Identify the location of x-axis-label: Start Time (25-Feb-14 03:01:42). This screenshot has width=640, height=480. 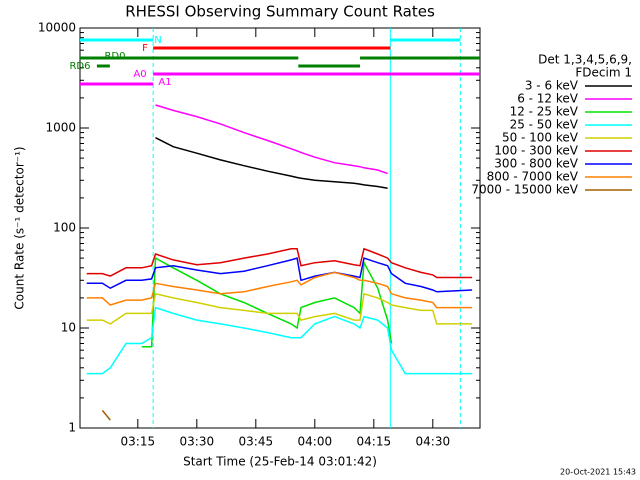
(280, 462).